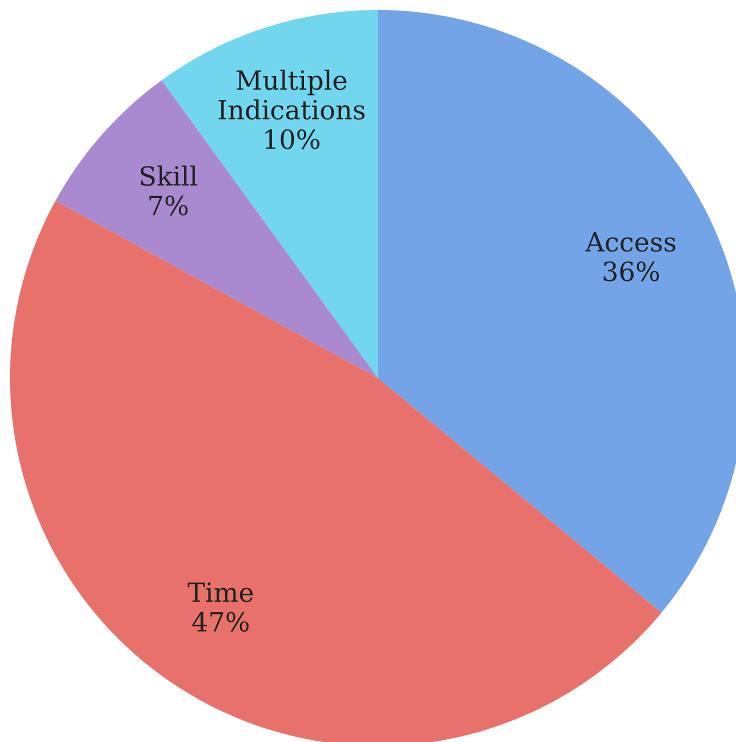  I want to click on slice-label: Multiple Indications, so click(291, 95).